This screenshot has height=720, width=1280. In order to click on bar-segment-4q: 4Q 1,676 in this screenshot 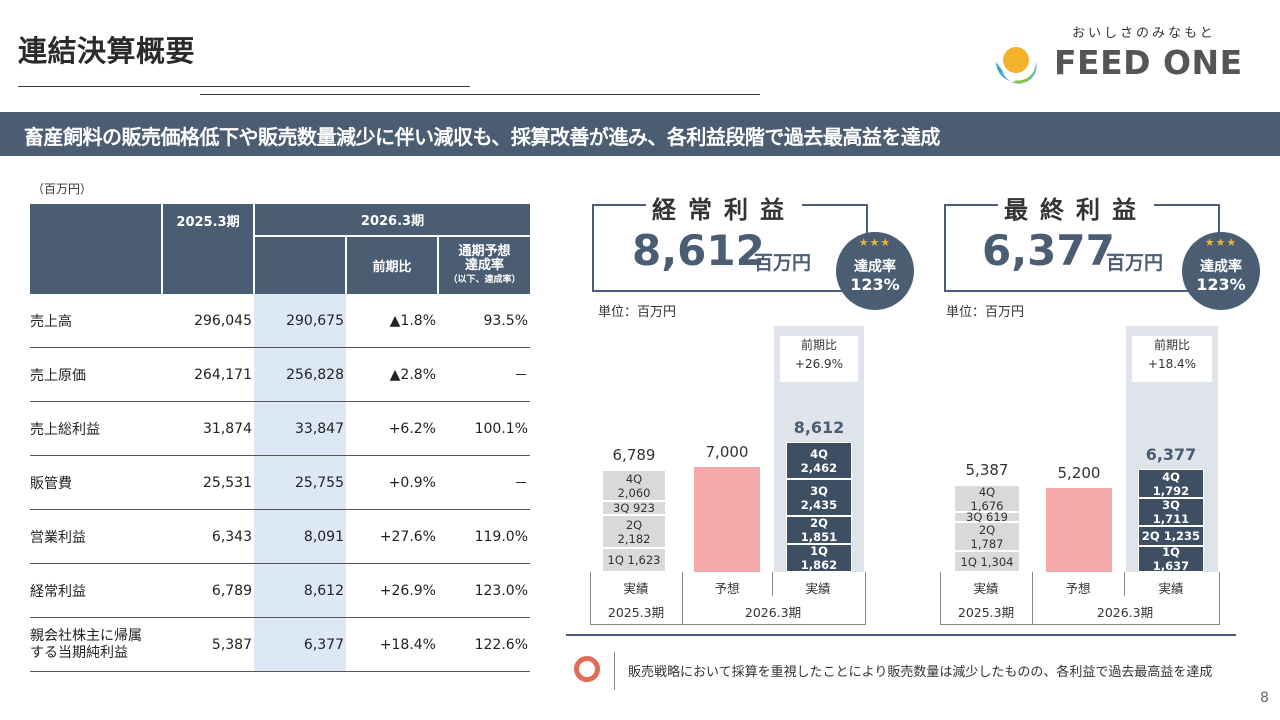, I will do `click(987, 498)`.